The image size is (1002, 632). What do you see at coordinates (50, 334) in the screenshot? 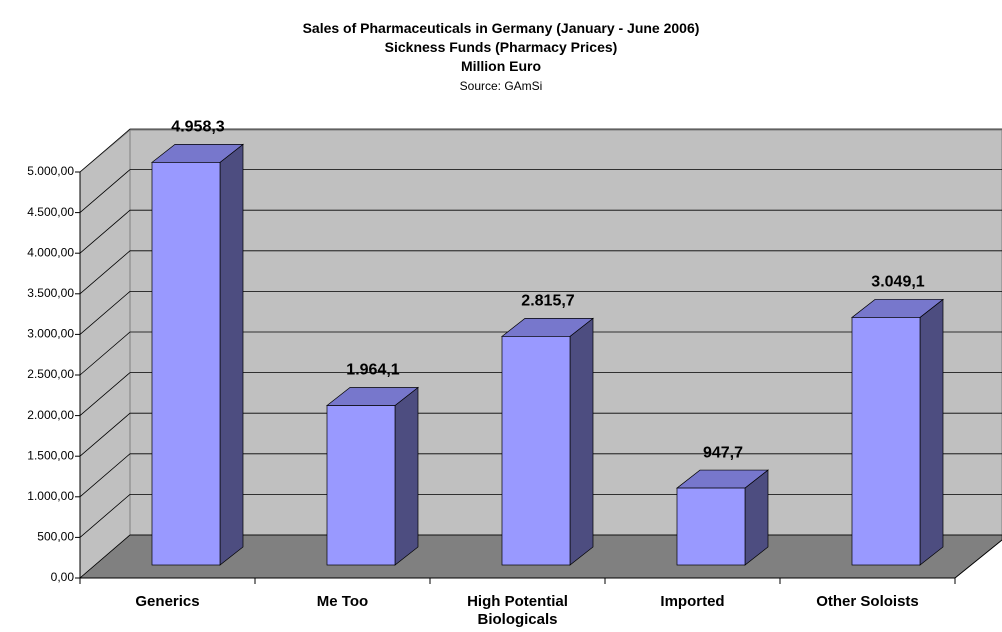
I see `y-tick-label: 3.000,00` at bounding box center [50, 334].